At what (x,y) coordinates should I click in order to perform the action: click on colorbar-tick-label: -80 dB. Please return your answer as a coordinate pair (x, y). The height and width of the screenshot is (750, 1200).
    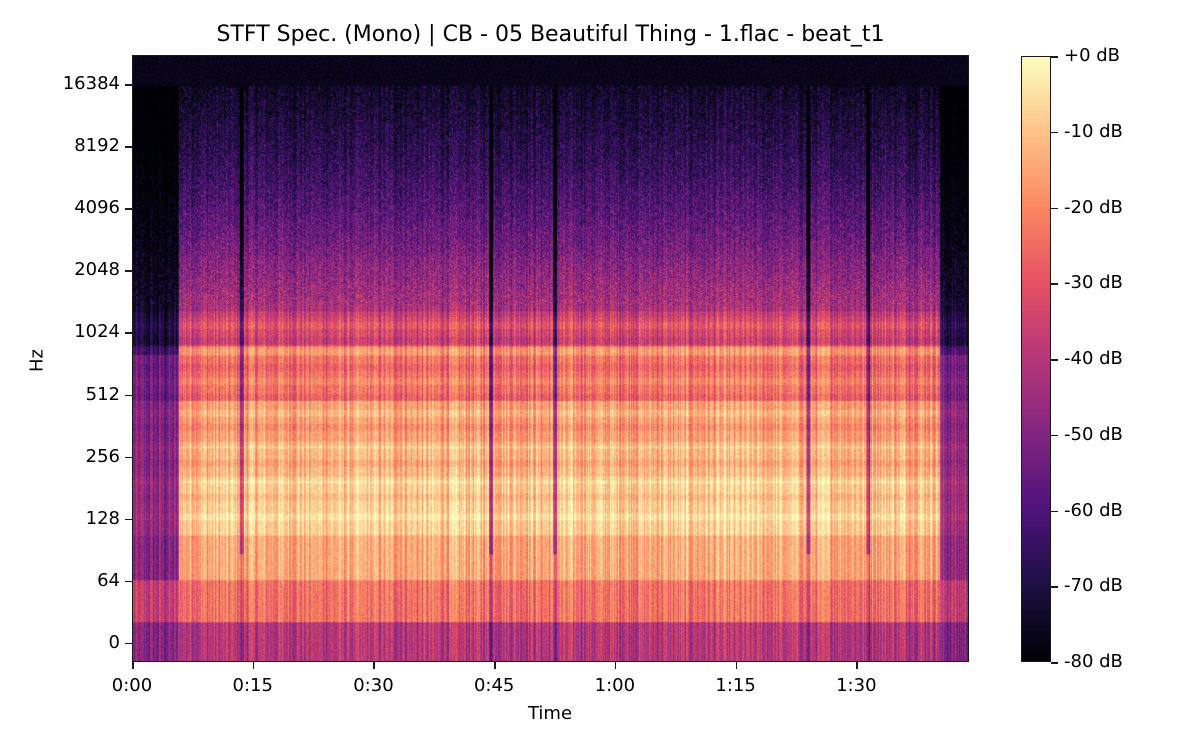
    Looking at the image, I should click on (1093, 661).